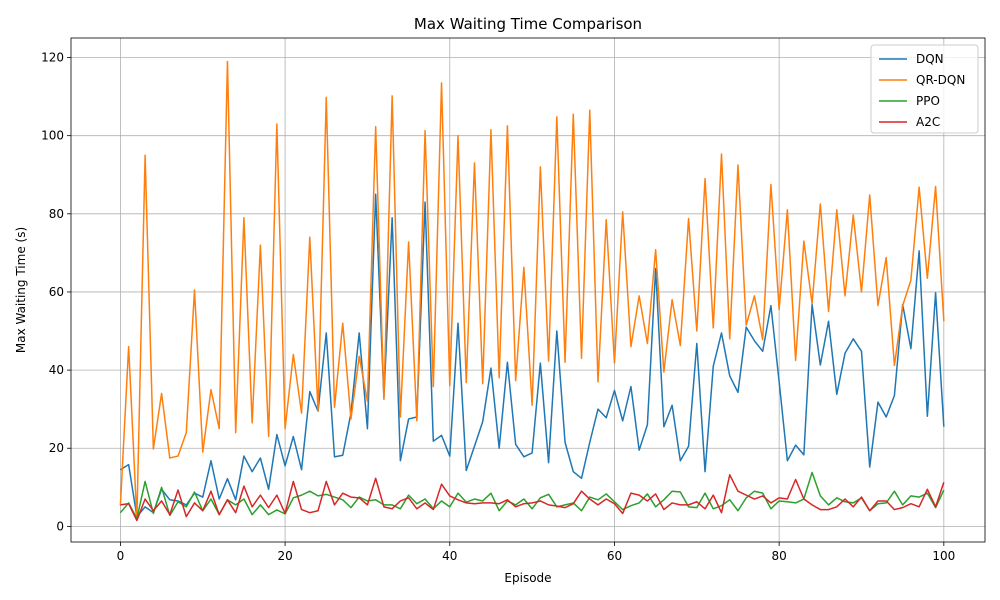  I want to click on legend: DQN QR-DQN PPO A2C, so click(924, 89).